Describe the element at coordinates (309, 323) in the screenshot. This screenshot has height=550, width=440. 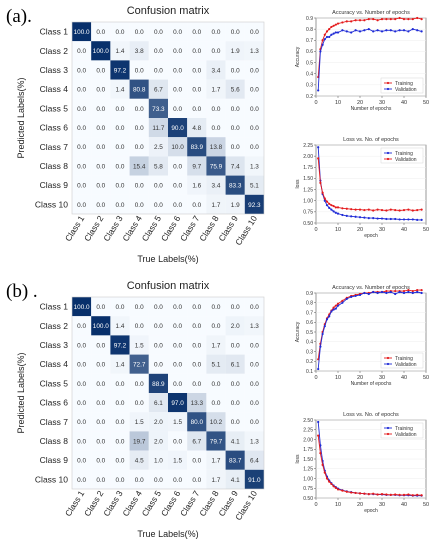
I see `y-tick-label: 0.6` at that location.